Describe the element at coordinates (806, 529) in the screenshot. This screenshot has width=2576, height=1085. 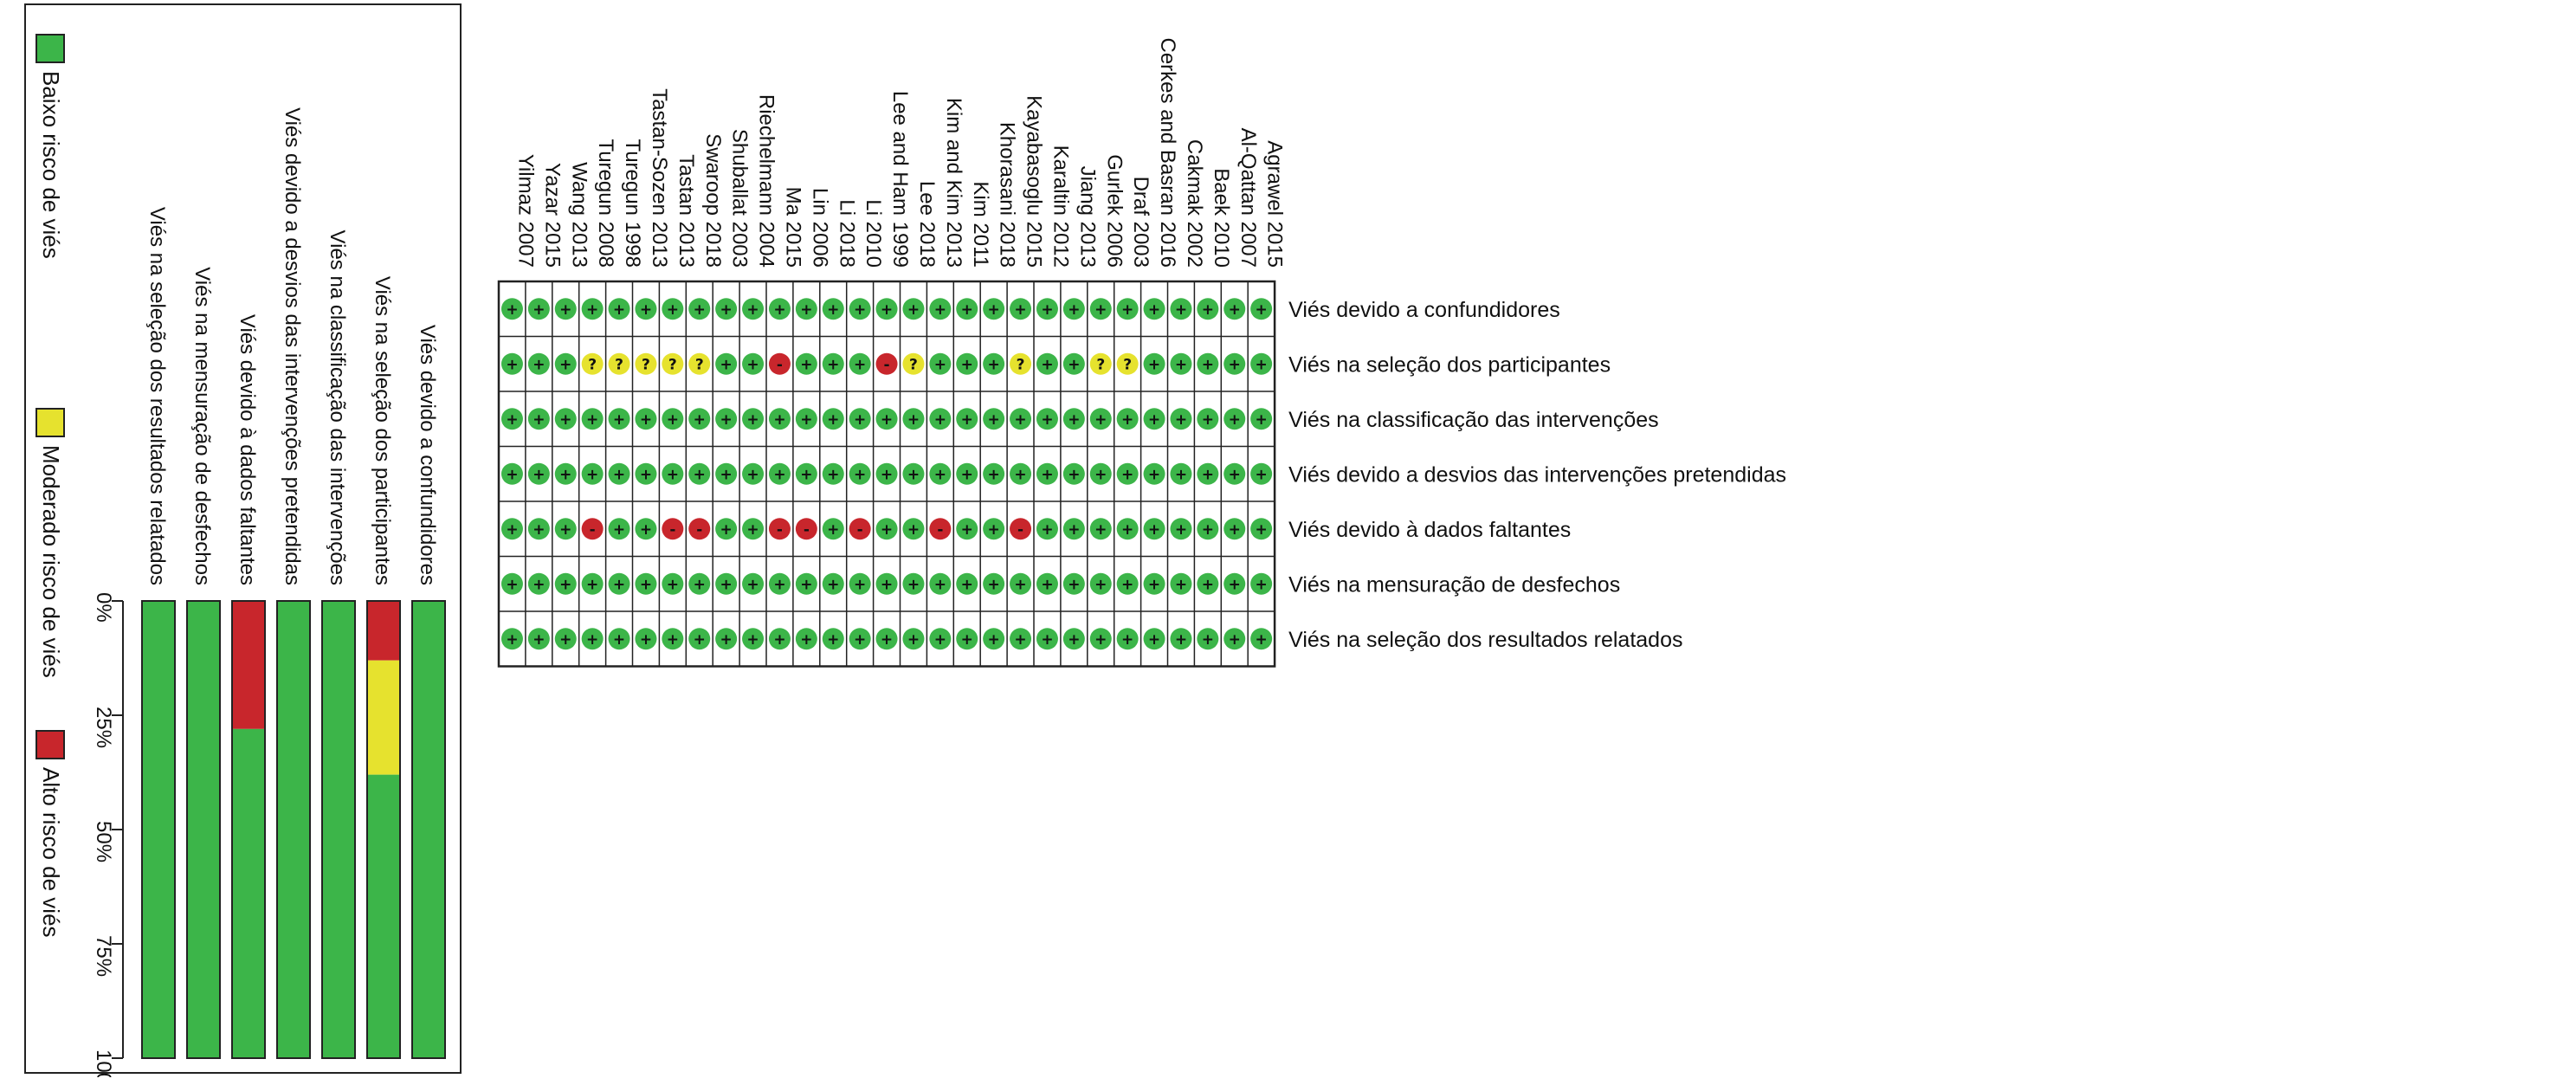
I see `rating-dot-high` at that location.